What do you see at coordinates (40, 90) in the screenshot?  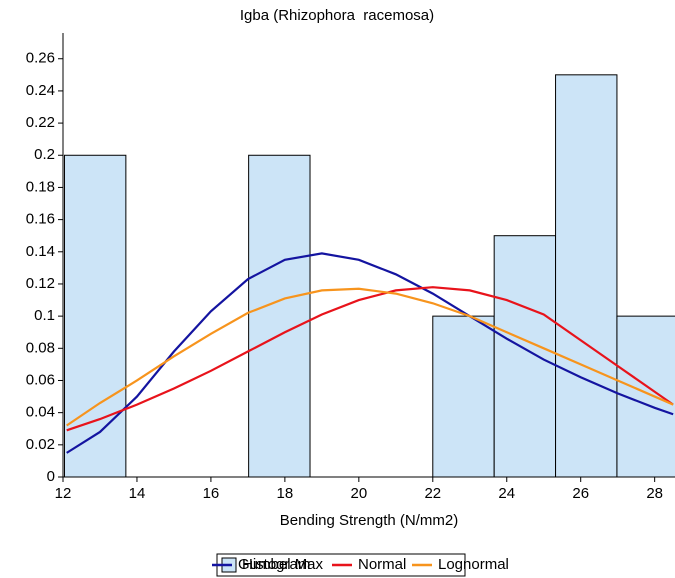 I see `y-tick-label: 0.24` at bounding box center [40, 90].